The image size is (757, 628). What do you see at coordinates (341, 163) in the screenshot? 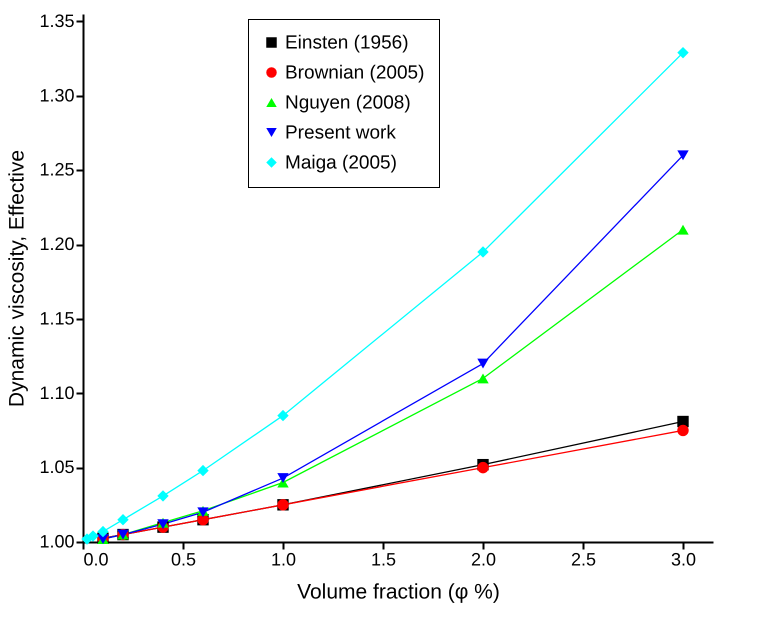
I see `legend-label: Maiga (2005)` at bounding box center [341, 163].